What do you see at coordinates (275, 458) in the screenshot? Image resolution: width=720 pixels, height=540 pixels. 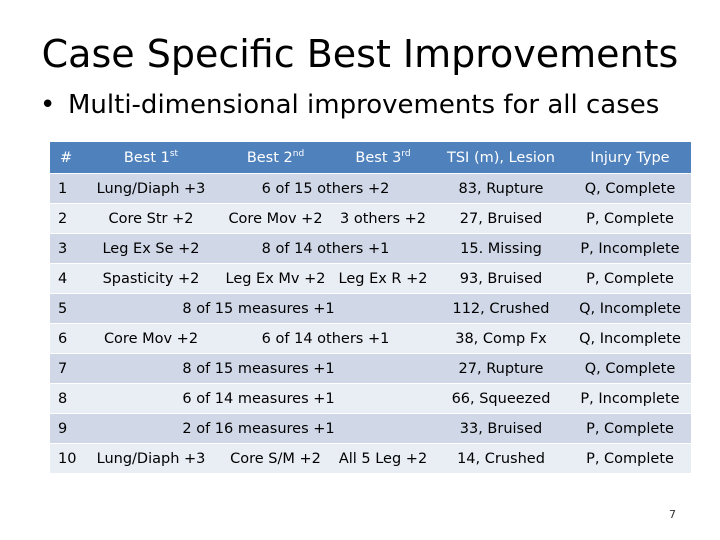 I see `best2-cell: Core S/M +2` at bounding box center [275, 458].